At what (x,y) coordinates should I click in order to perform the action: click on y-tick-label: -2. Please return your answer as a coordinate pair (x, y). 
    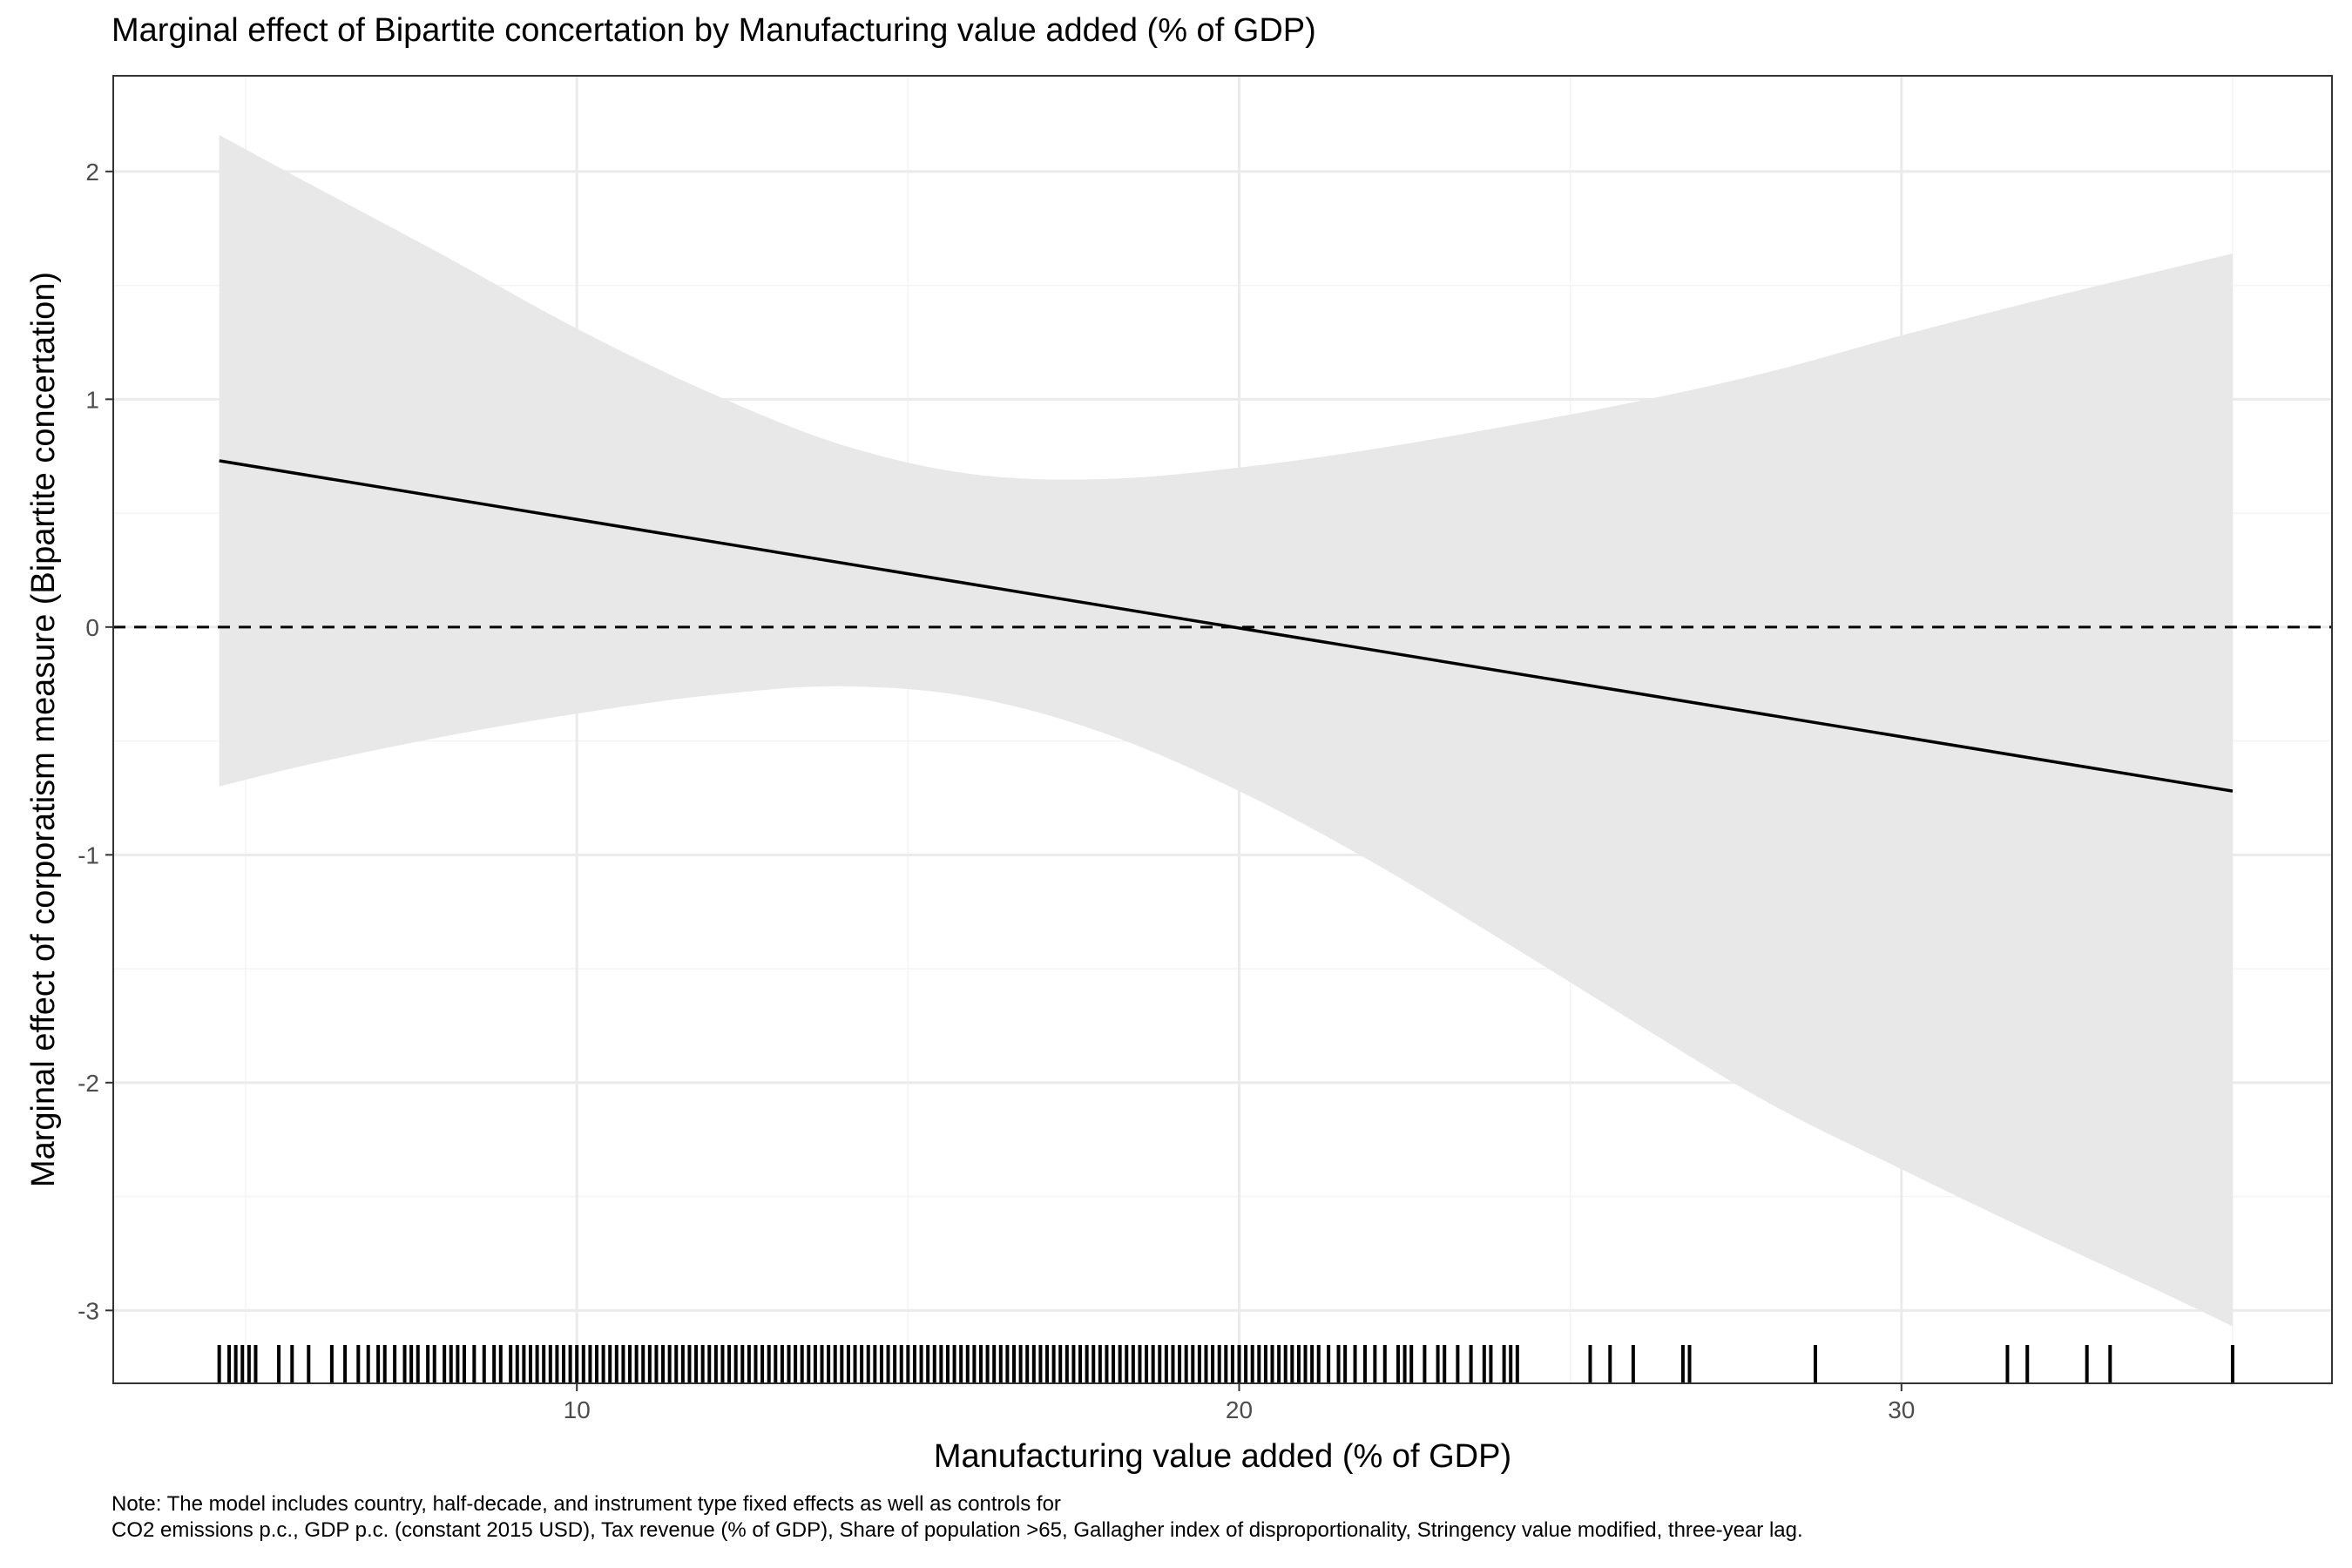
    Looking at the image, I should click on (88, 1083).